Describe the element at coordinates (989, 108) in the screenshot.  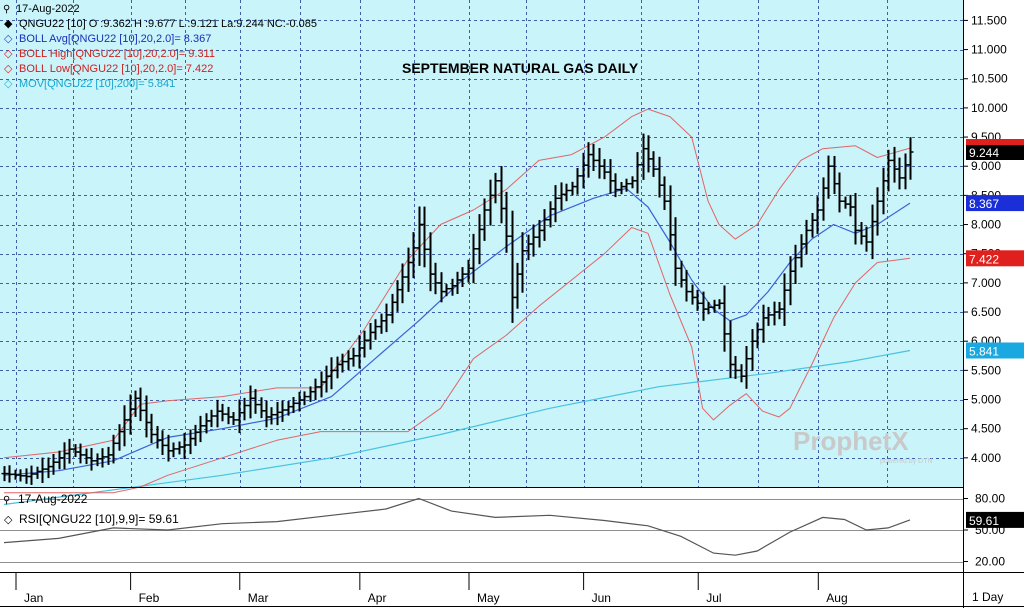
I see `y-tick-label: 10.000` at that location.